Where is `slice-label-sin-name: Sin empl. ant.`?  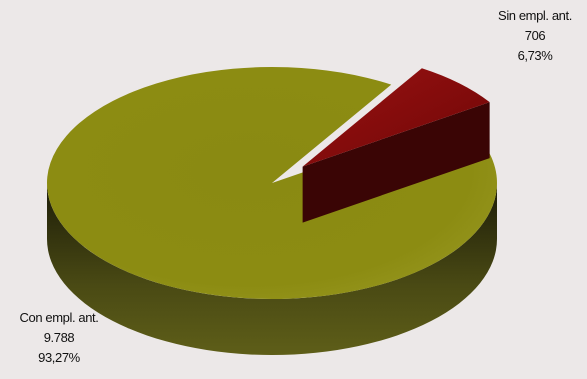 slice-label-sin-name: Sin empl. ant. is located at coordinates (535, 15).